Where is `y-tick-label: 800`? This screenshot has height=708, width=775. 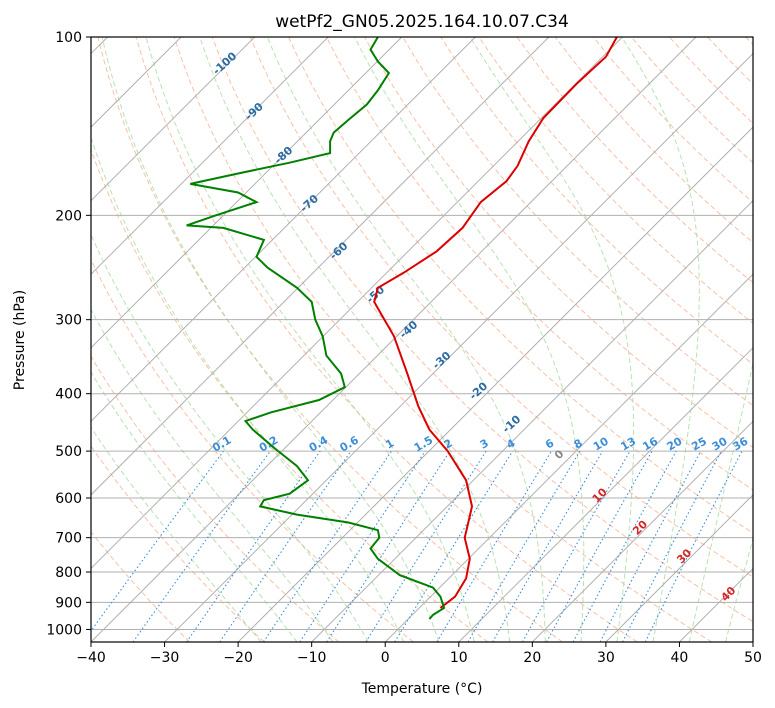
y-tick-label: 800 is located at coordinates (68, 573).